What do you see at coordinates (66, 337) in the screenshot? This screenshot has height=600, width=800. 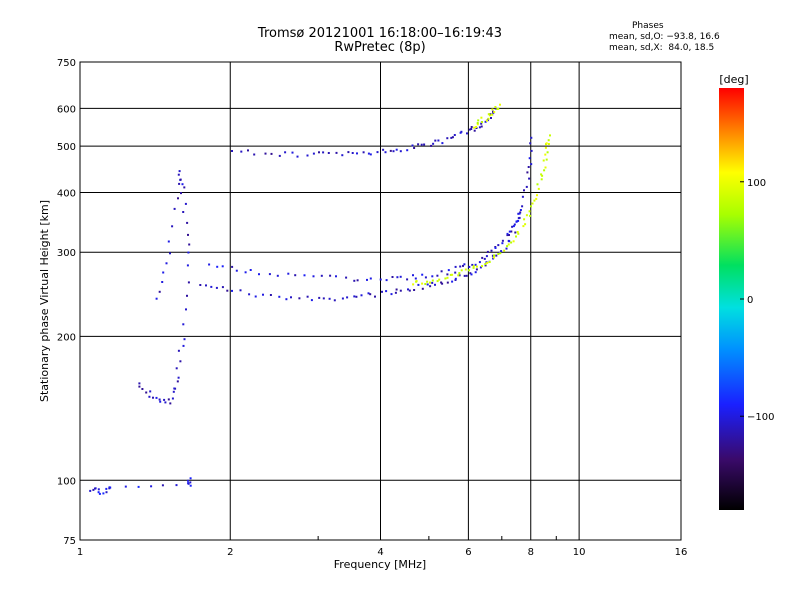 I see `y-tick-label: 200` at bounding box center [66, 337].